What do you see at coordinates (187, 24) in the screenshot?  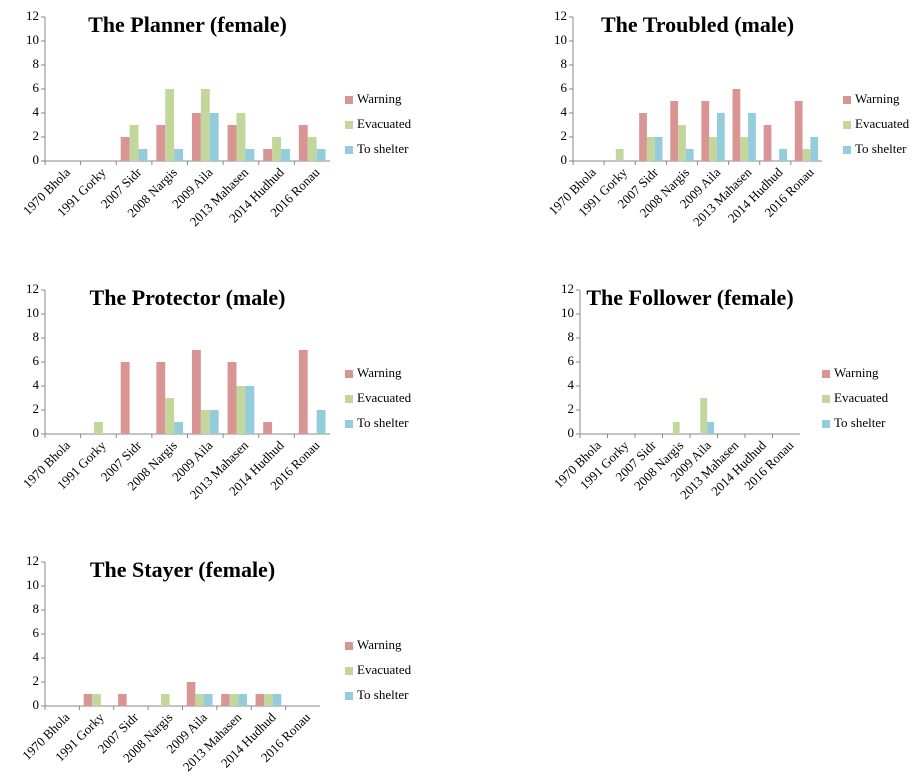 I see `chart-title: The Planner (female)` at bounding box center [187, 24].